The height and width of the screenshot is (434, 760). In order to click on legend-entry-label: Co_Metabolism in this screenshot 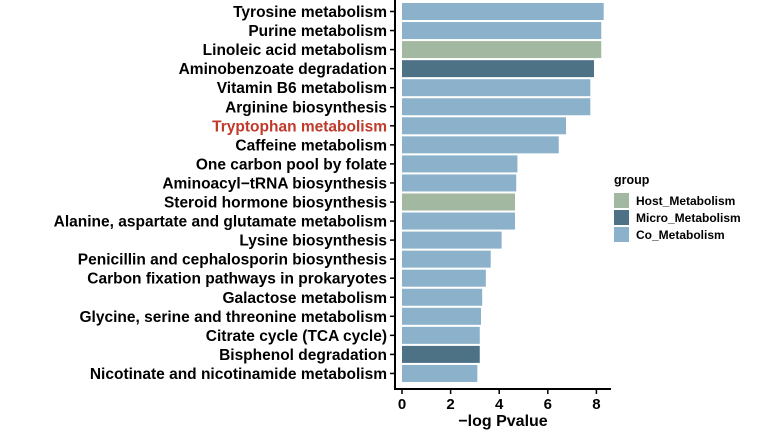, I will do `click(680, 235)`.